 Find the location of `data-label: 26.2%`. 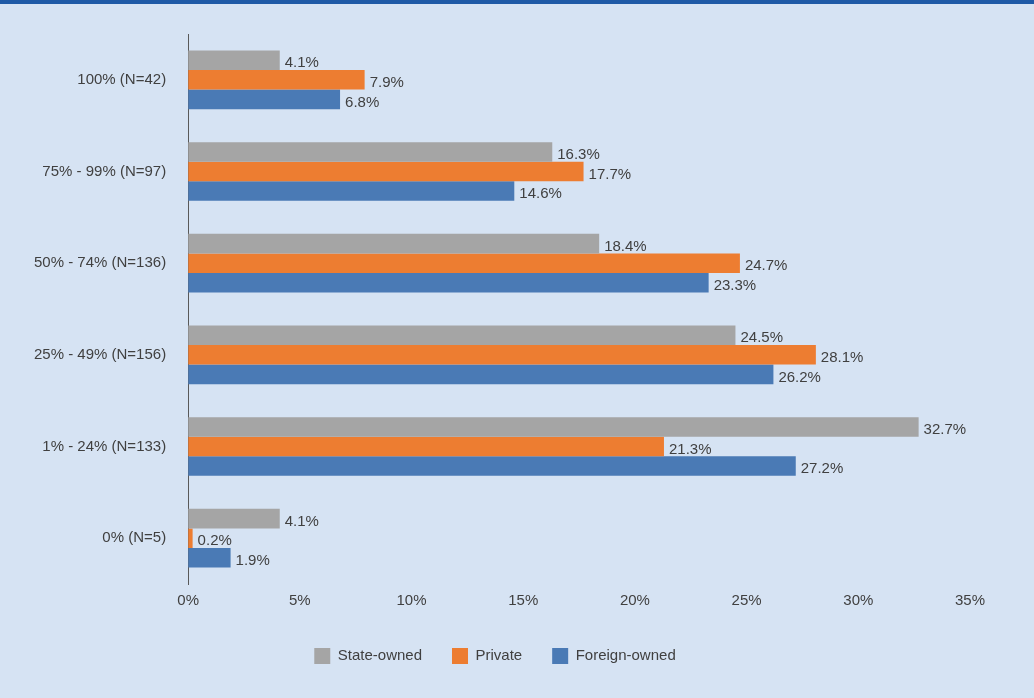

data-label: 26.2% is located at coordinates (799, 376).